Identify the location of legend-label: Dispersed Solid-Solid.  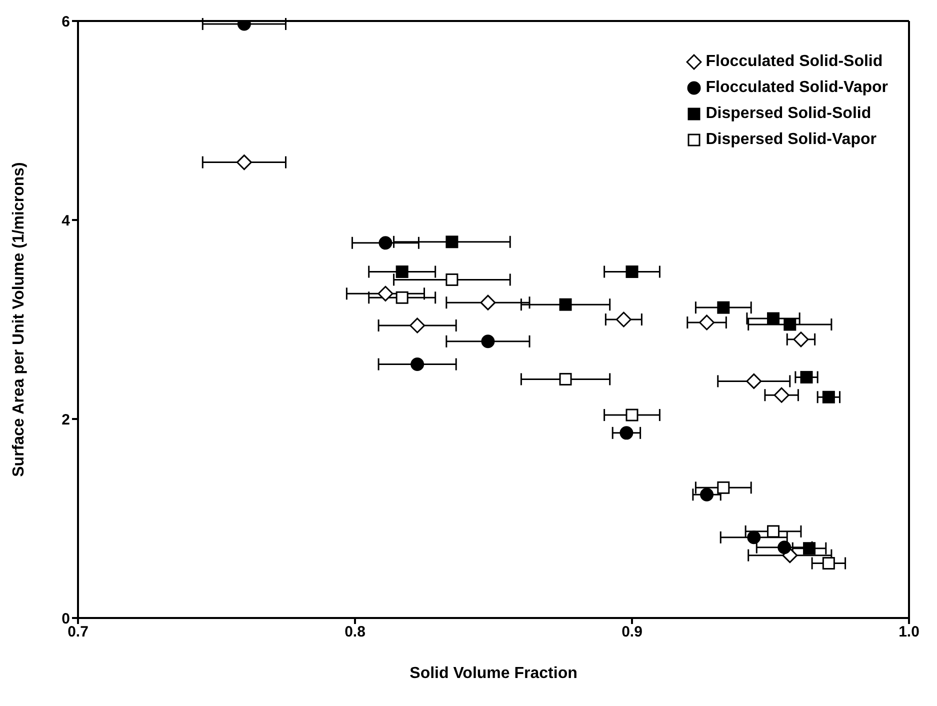
(789, 114).